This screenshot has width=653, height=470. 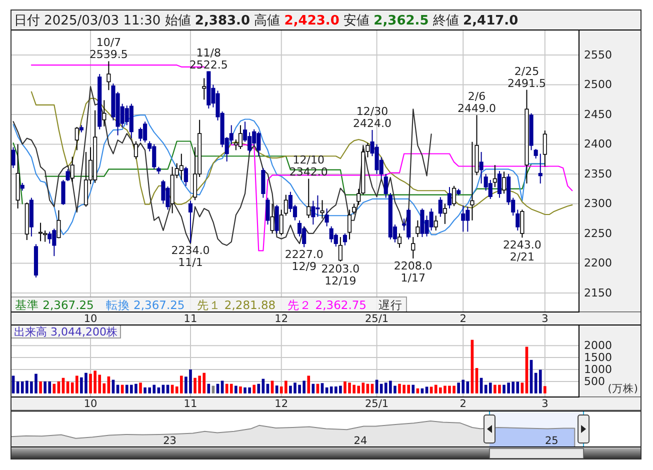 I want to click on annotation: 10/7 2539.5, so click(x=108, y=49).